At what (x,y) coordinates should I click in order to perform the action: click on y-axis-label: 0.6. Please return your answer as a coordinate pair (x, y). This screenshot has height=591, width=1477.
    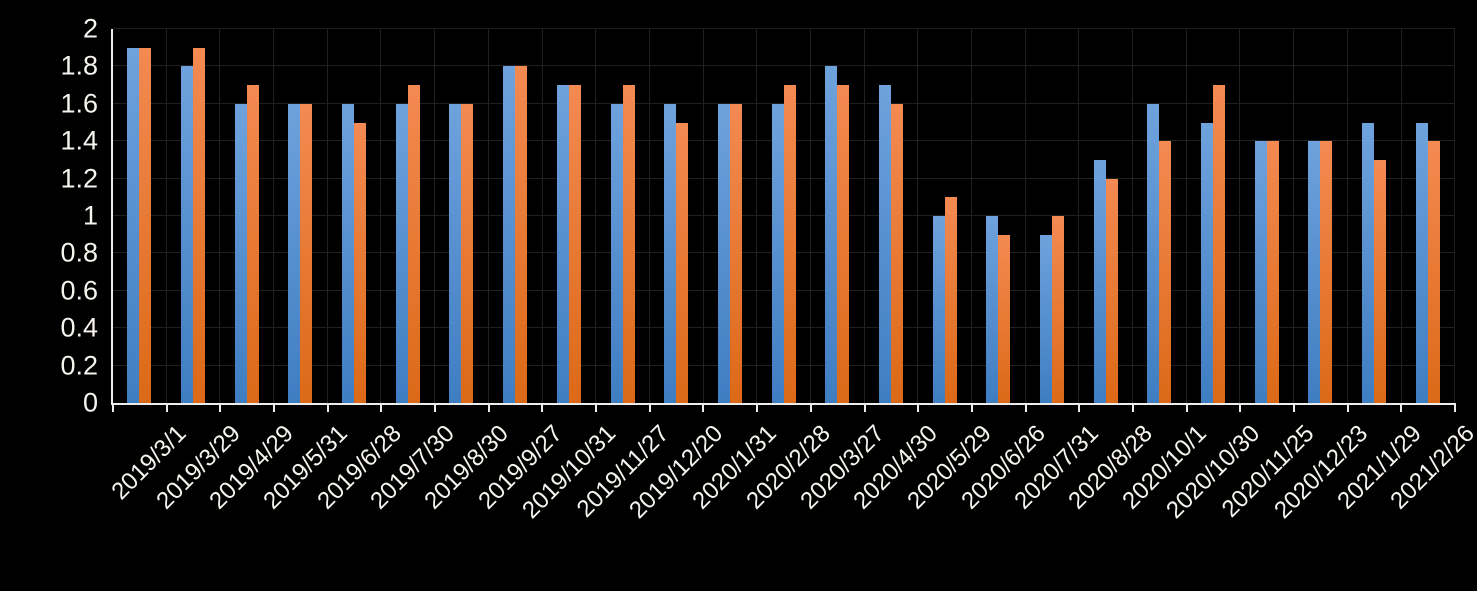
    Looking at the image, I should click on (79, 290).